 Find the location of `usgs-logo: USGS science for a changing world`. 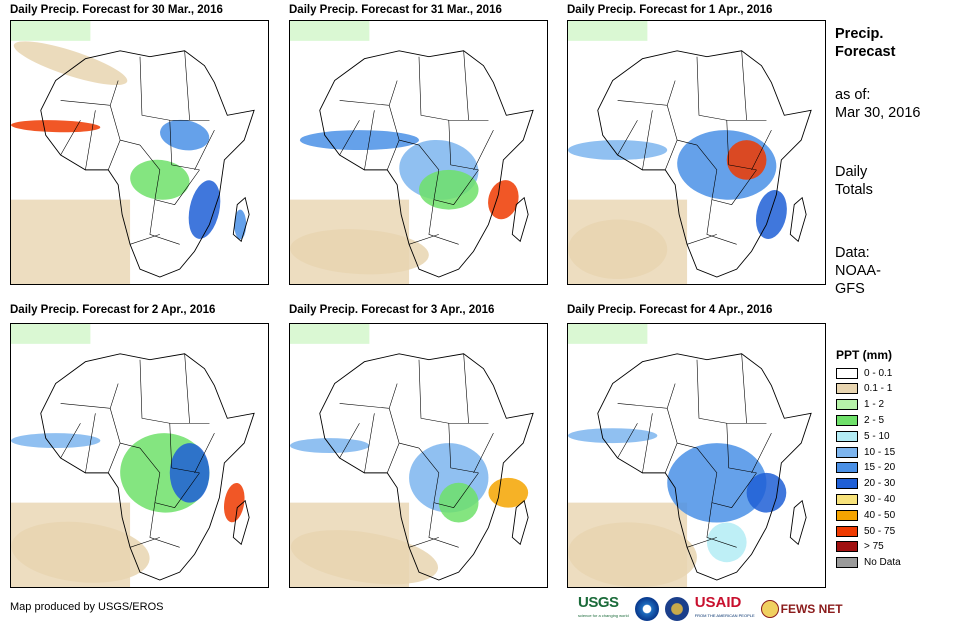

usgs-logo: USGS science for a changing world is located at coordinates (603, 608).